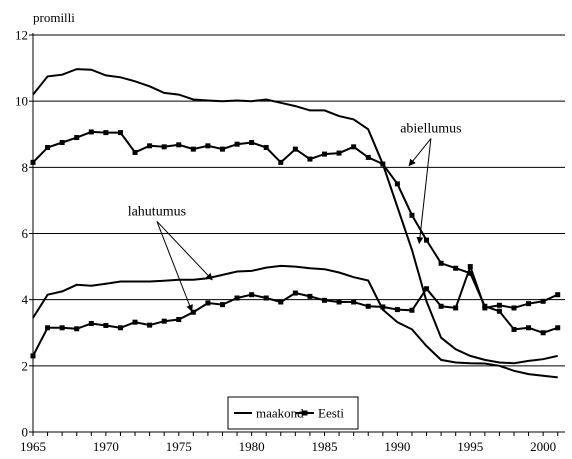 The width and height of the screenshot is (572, 459). Describe the element at coordinates (106, 446) in the screenshot. I see `x-tick-label: 1970` at that location.